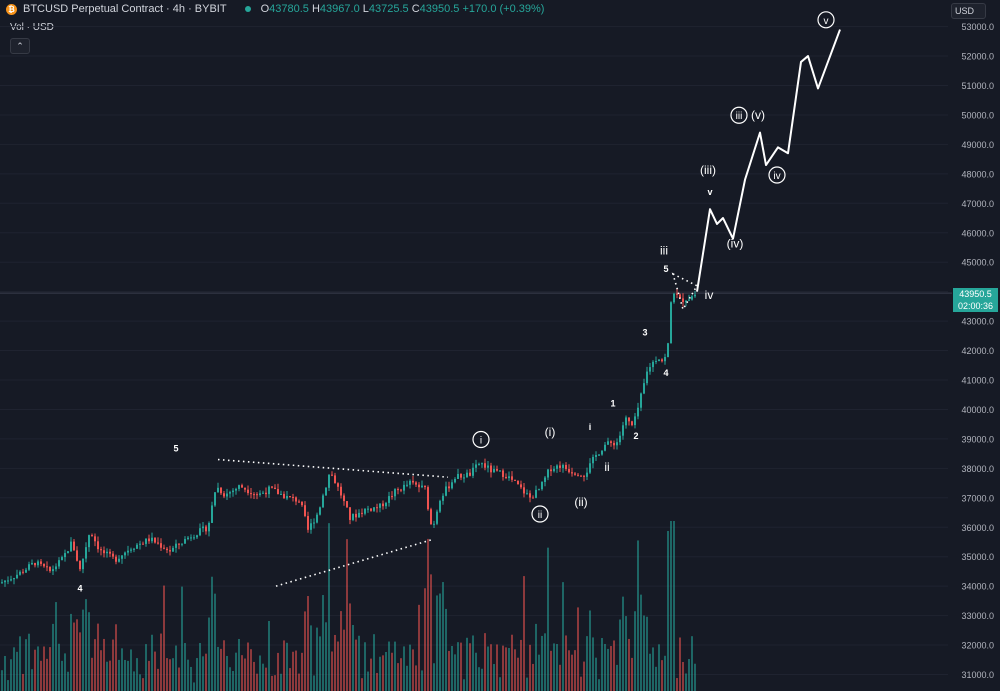 This screenshot has height=691, width=1000. What do you see at coordinates (665, 269) in the screenshot?
I see `wave-label: 5` at bounding box center [665, 269].